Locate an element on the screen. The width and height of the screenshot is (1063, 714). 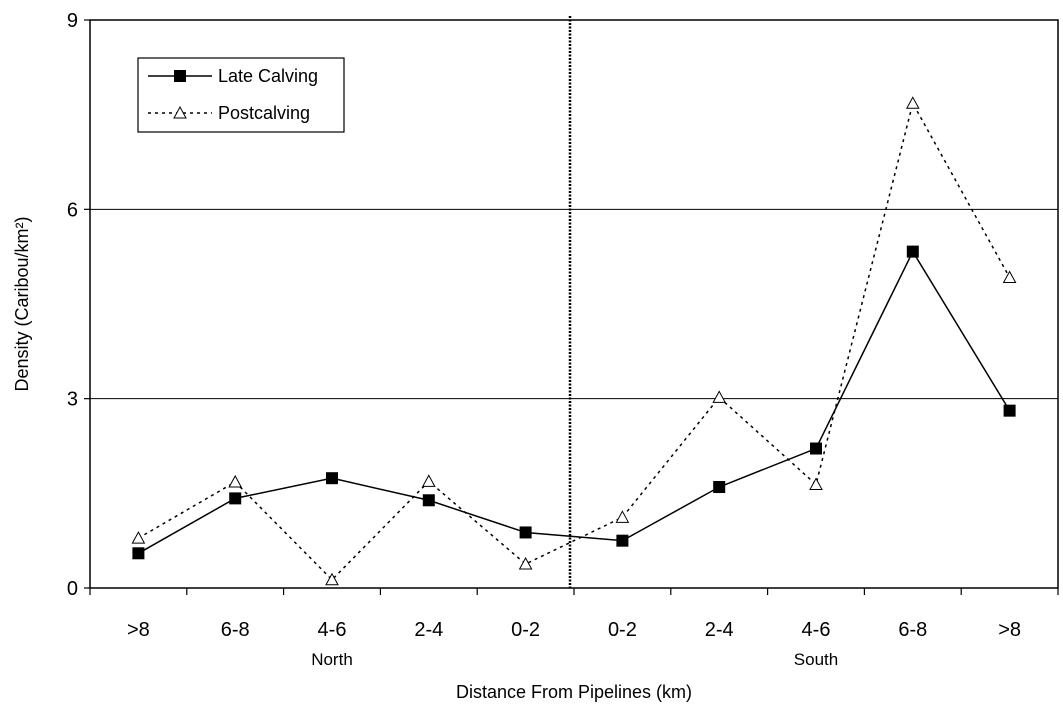
x-tick-label-5: 0-2 is located at coordinates (622, 630).